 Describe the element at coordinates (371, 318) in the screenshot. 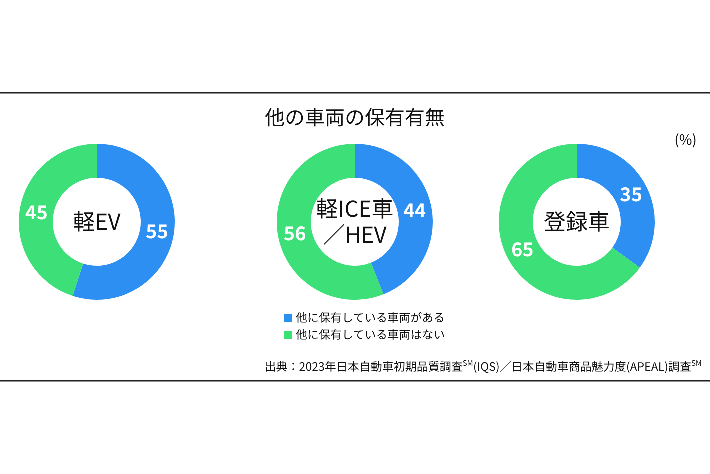

I see `legend-label: 他に保有している車両がある` at that location.